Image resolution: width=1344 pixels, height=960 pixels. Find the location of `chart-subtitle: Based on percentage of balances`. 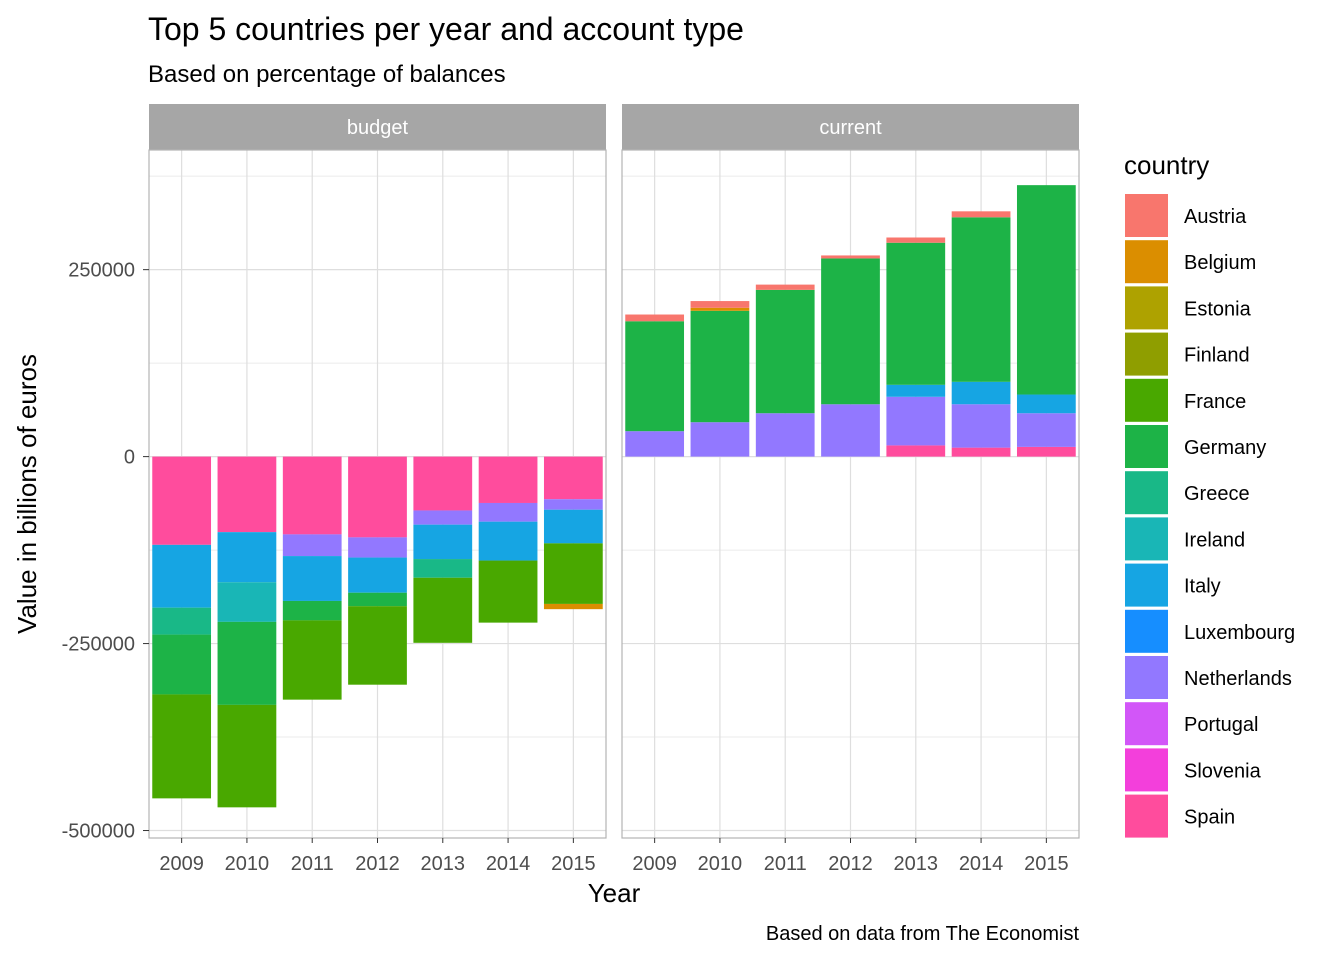

chart-subtitle: Based on percentage of balances is located at coordinates (327, 74).